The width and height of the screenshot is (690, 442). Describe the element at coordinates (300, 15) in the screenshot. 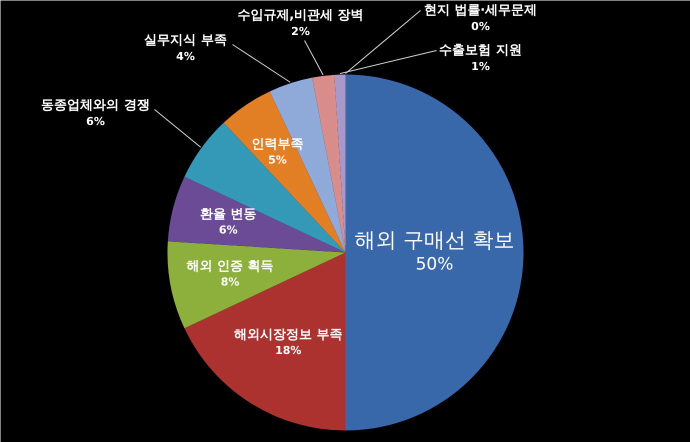

I see `slice-label: 수입규제,비관세 장벽` at that location.